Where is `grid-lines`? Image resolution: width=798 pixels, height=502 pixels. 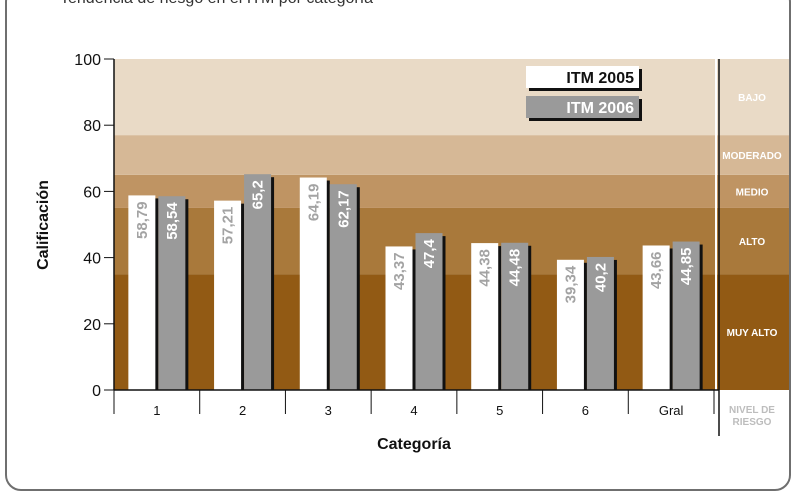 grid-lines is located at coordinates (717, 247).